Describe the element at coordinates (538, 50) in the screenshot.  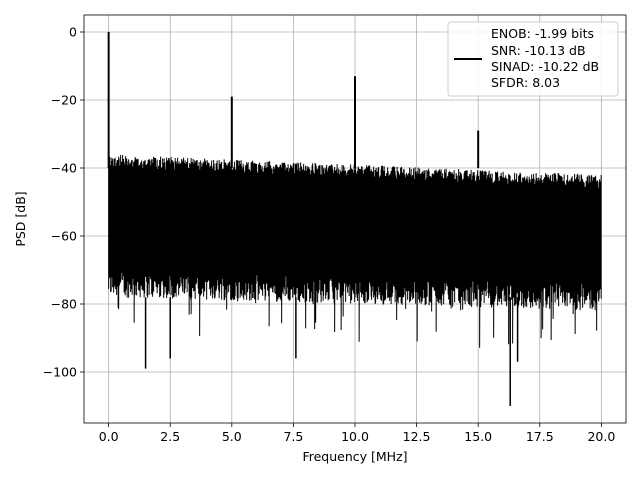
I see `legend-entry-snr: SNR: -10.13 dB` at that location.